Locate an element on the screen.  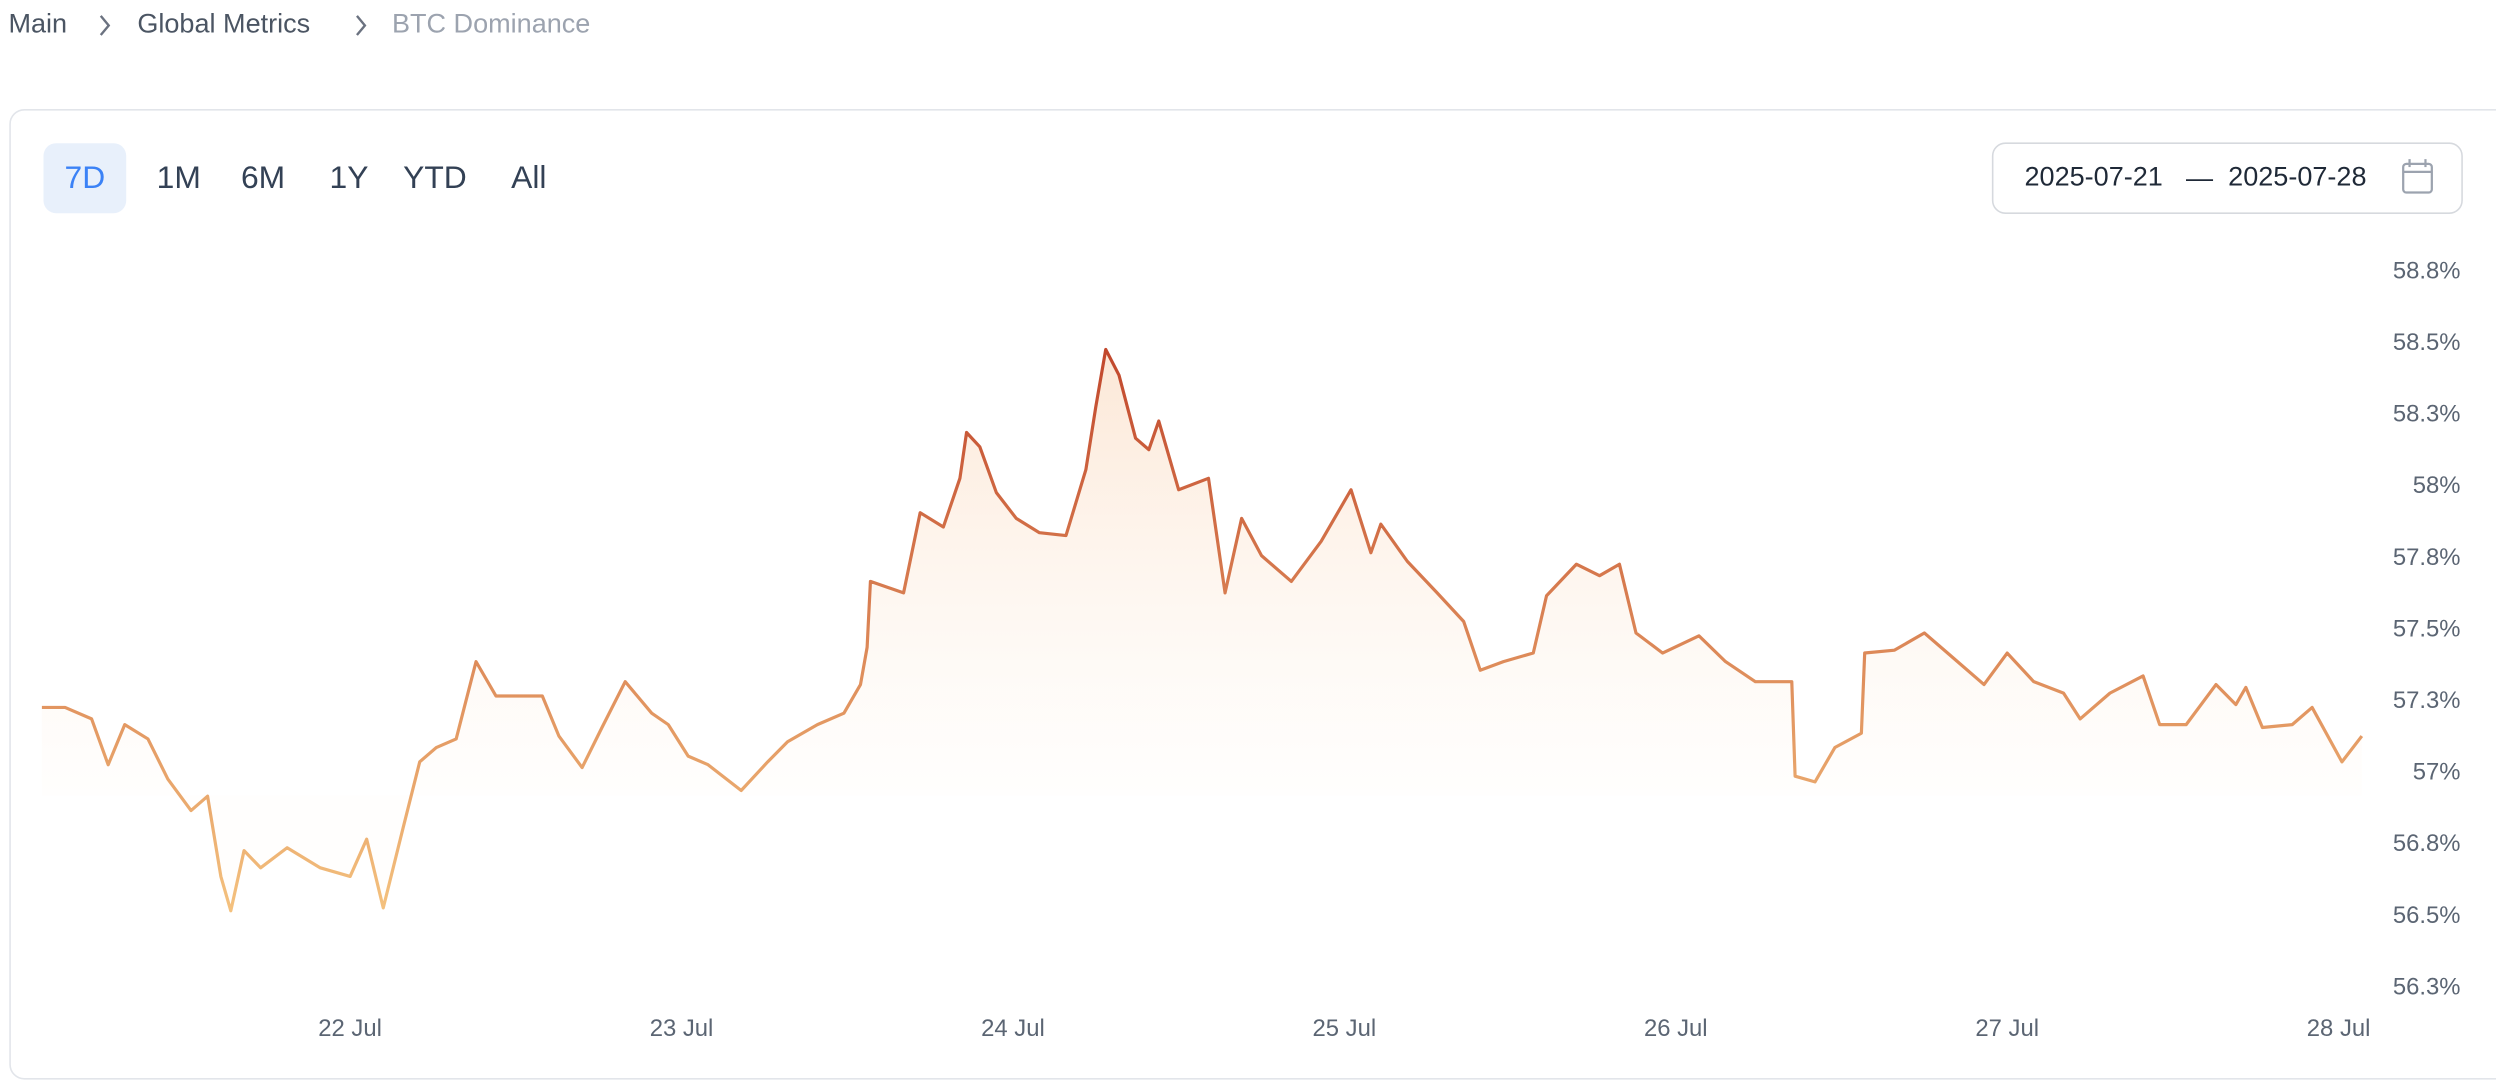
y-tick-label: 56.8% is located at coordinates (2427, 843).